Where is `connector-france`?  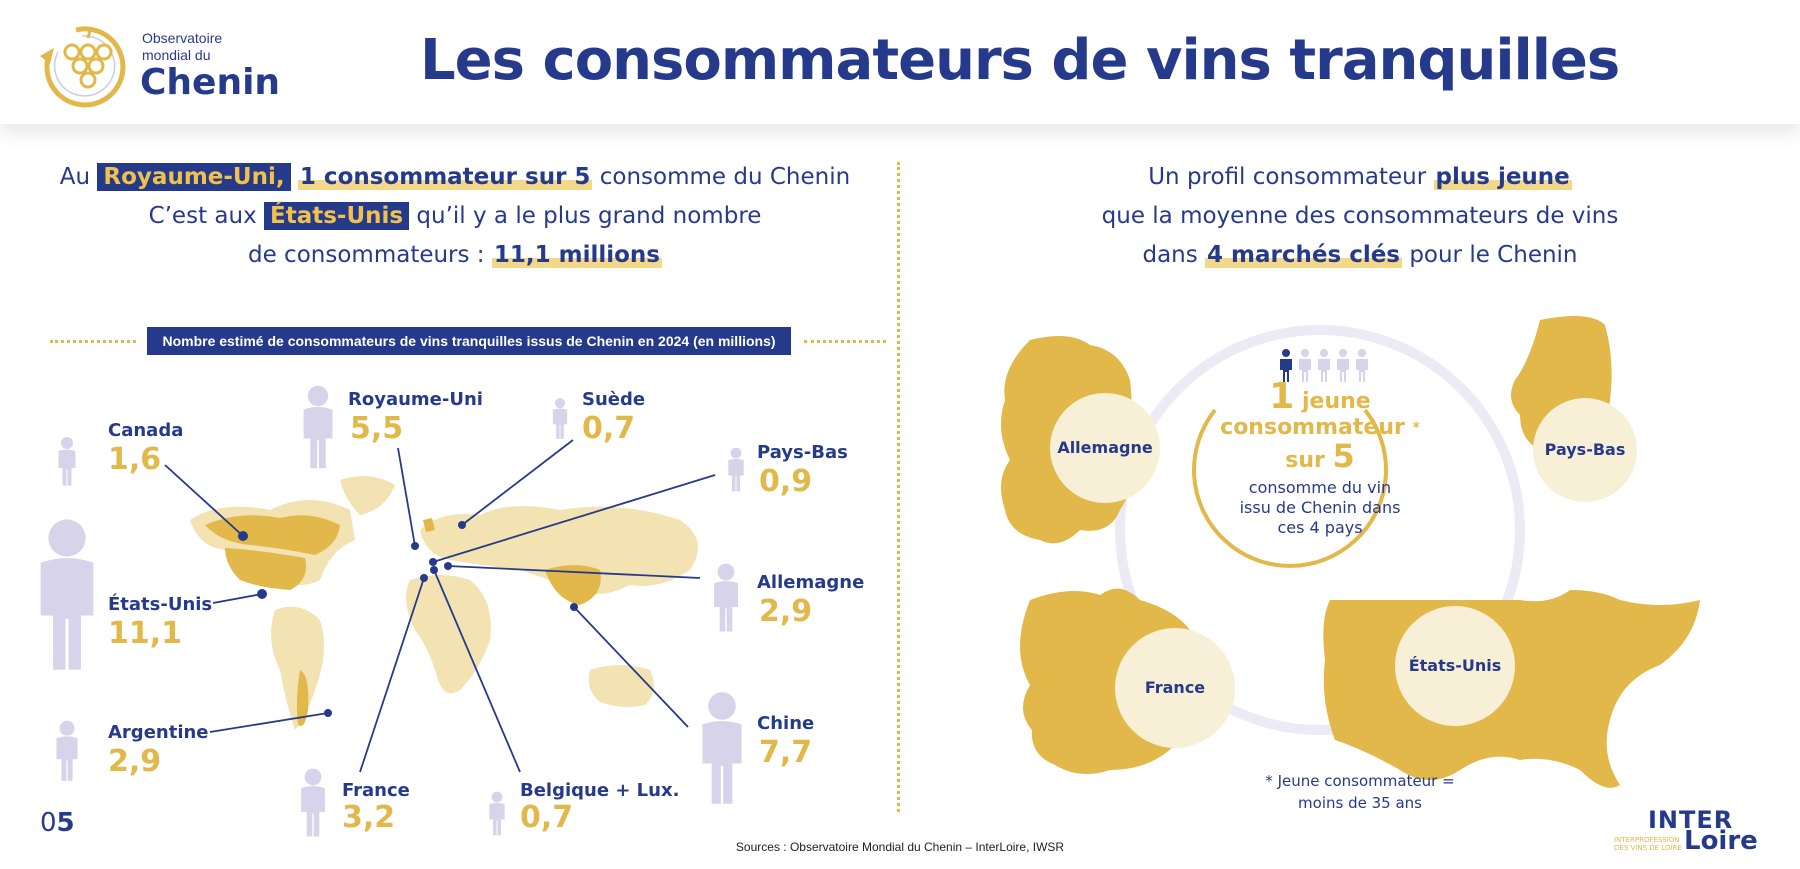
connector-france is located at coordinates (392, 675).